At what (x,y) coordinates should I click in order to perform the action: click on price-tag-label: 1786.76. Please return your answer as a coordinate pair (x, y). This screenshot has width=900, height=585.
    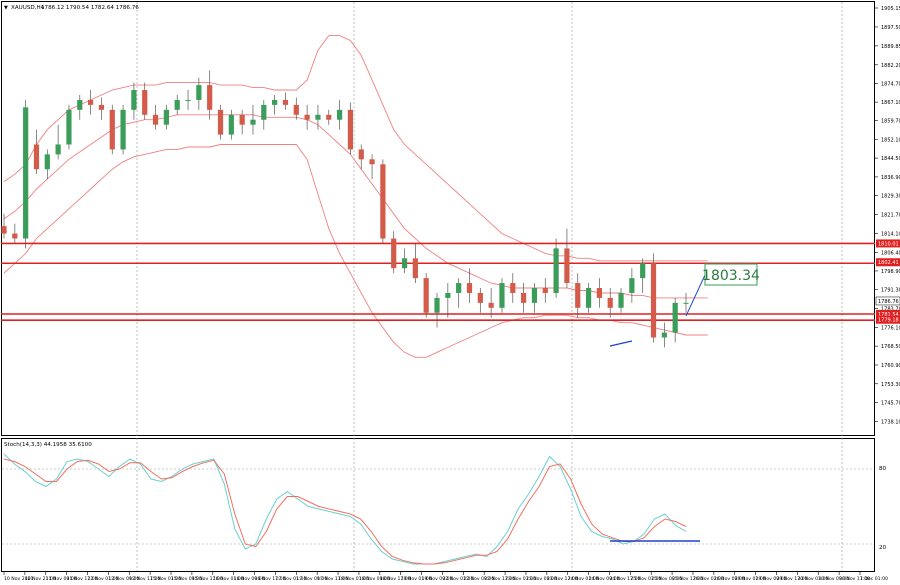
    Looking at the image, I should click on (888, 302).